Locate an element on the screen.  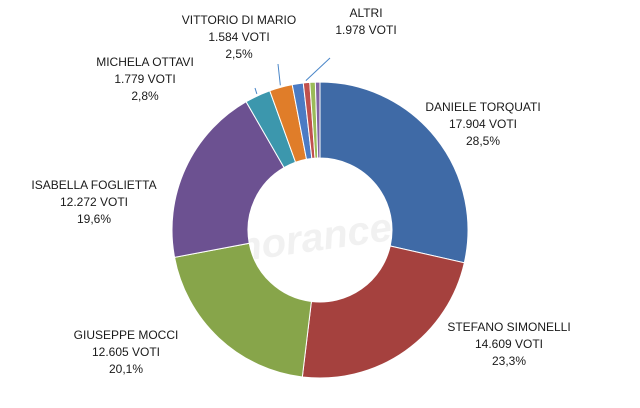
label-name-altri: ALTRI is located at coordinates (365, 13).